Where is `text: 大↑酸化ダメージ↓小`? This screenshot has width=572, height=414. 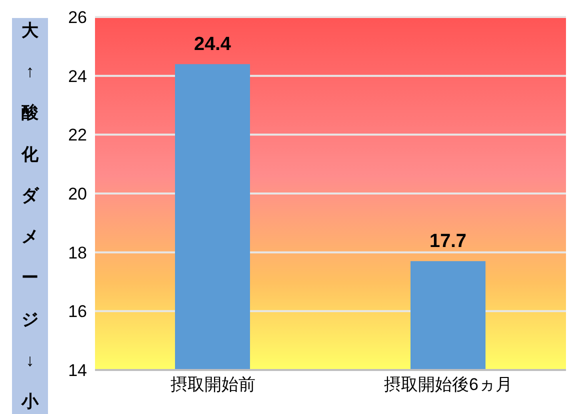 text: 大↑酸化ダメージ↓小 is located at coordinates (30, 216).